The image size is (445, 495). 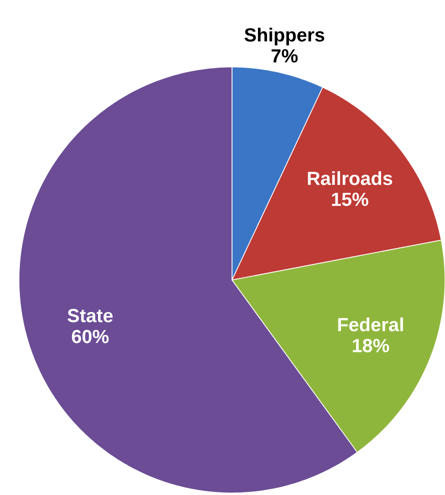 What do you see at coordinates (370, 324) in the screenshot?
I see `slice-label: Federal` at bounding box center [370, 324].